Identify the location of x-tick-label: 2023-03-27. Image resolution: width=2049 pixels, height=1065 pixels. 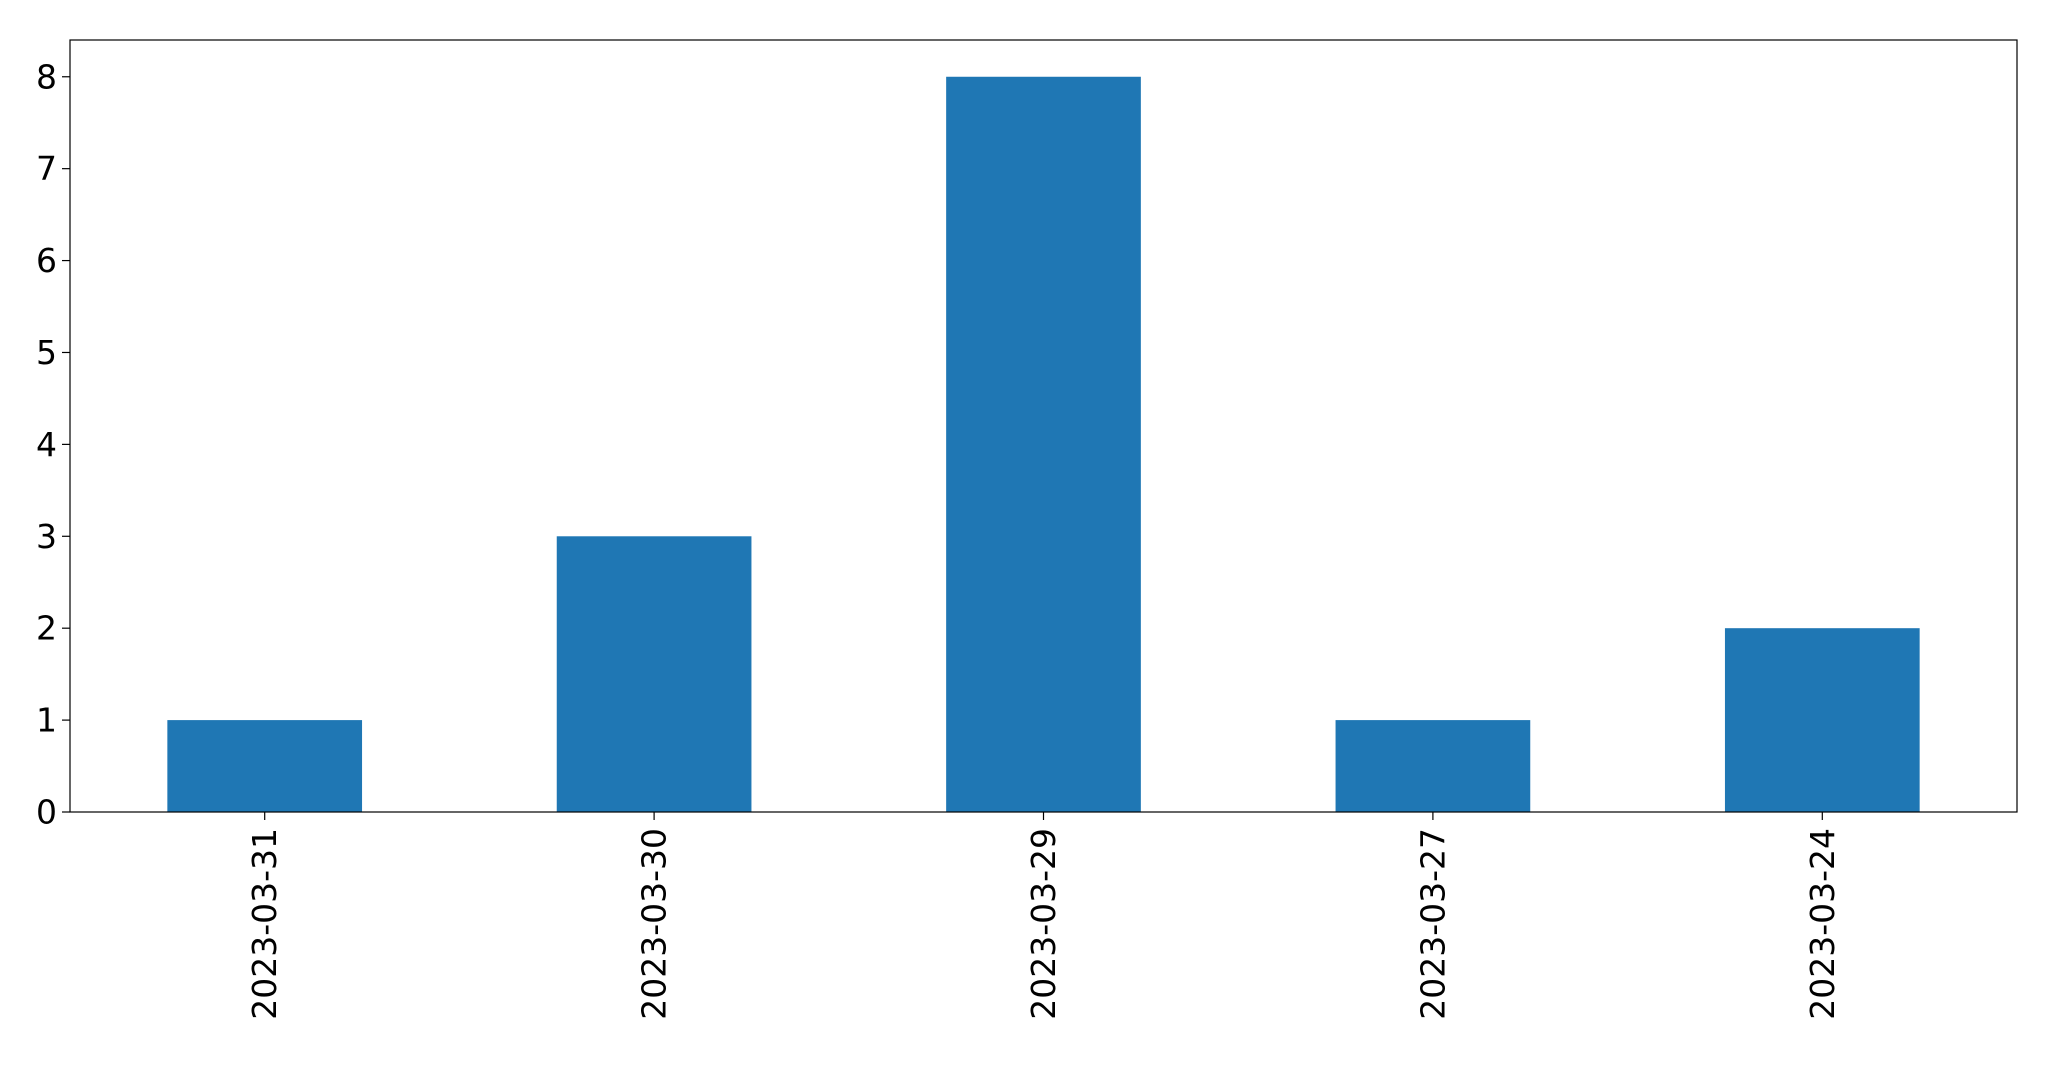
(1432, 924).